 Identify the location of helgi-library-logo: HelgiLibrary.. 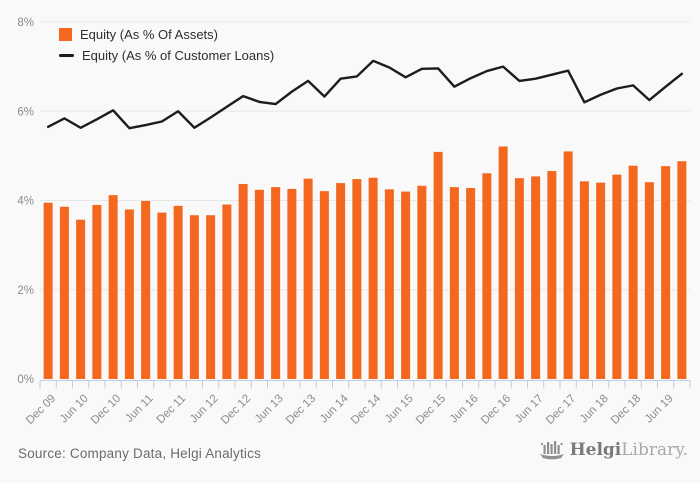
(613, 450).